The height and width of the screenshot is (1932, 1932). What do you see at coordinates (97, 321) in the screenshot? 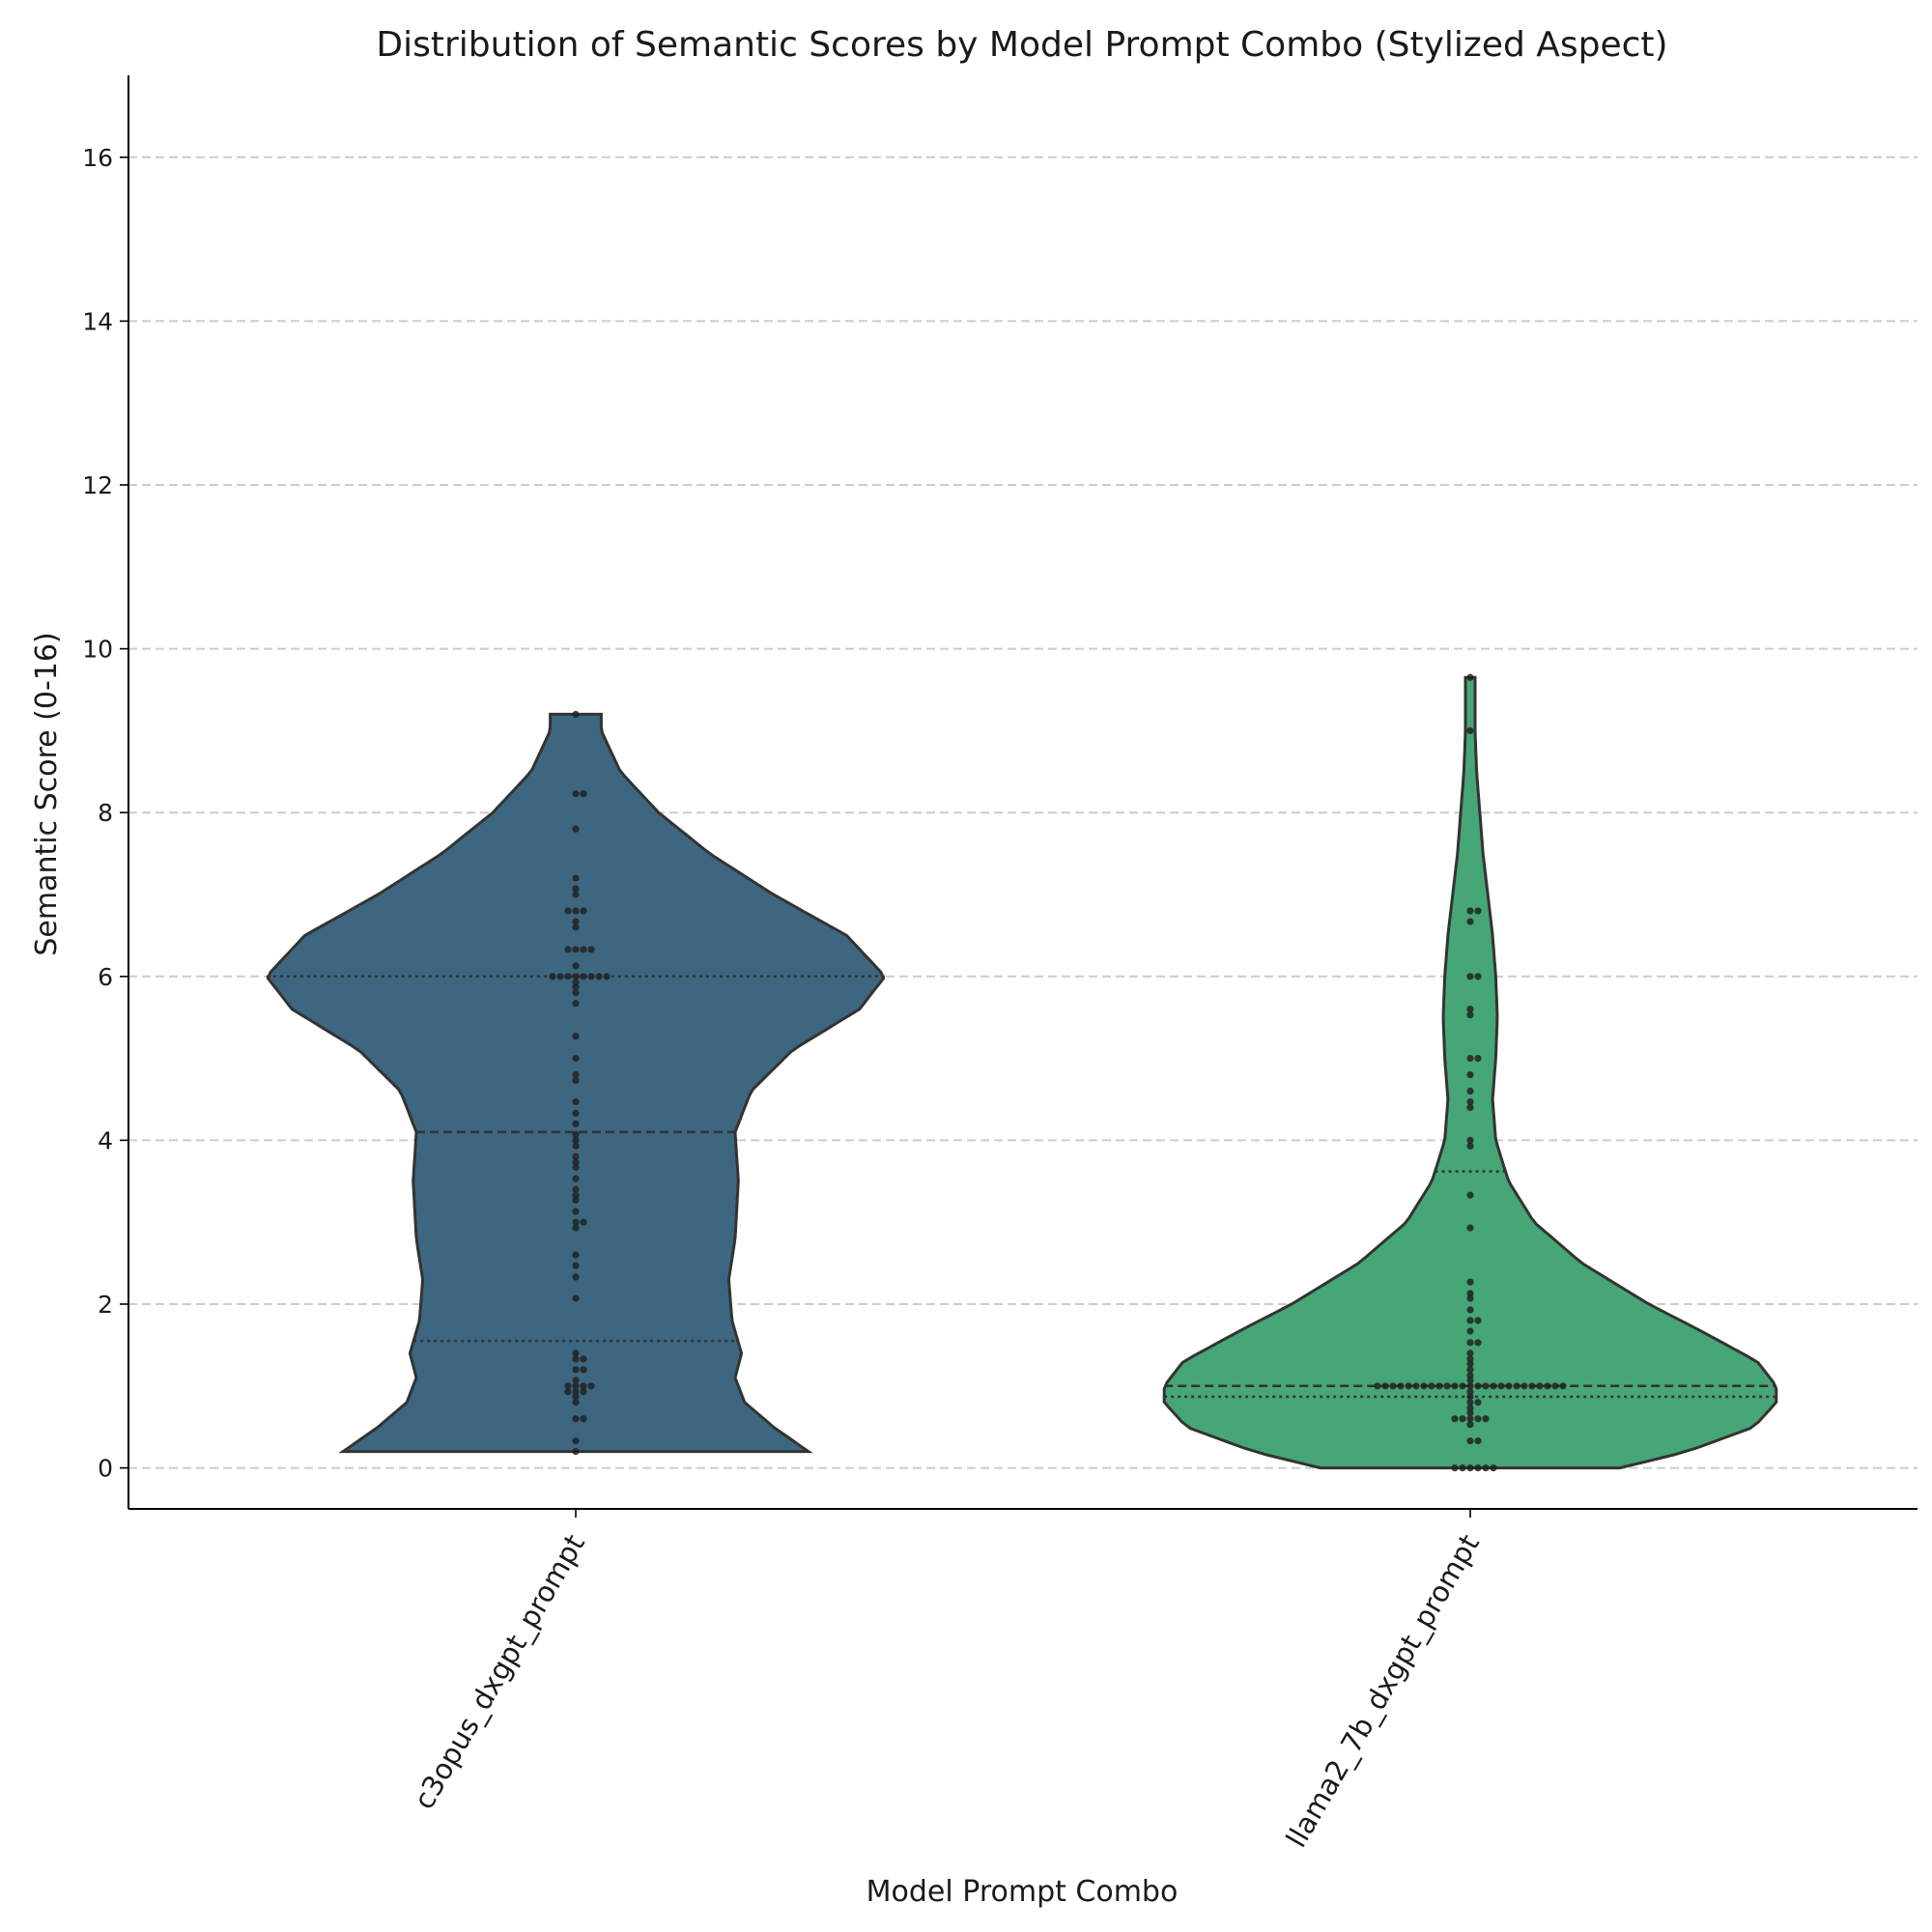
I see `y-tick-label: 14` at bounding box center [97, 321].